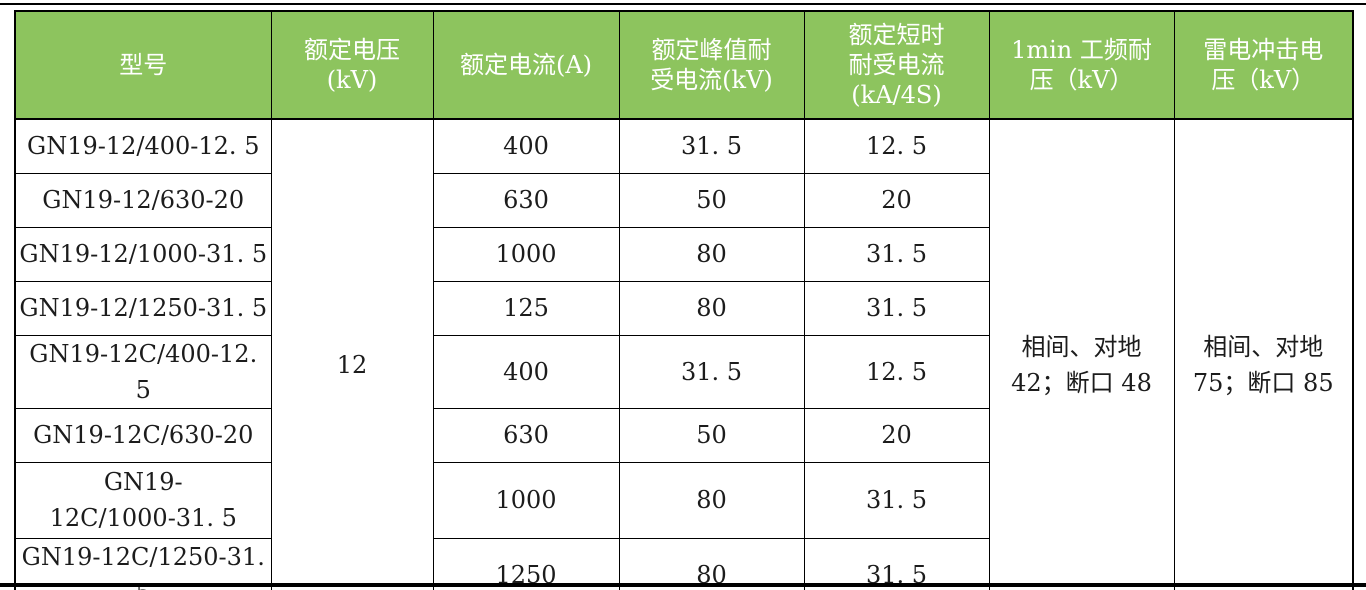 This screenshot has height=590, width=1366. I want to click on table-row: GN19-12C/400-12. 5 400 31. 5 12. 5, so click(683, 371).